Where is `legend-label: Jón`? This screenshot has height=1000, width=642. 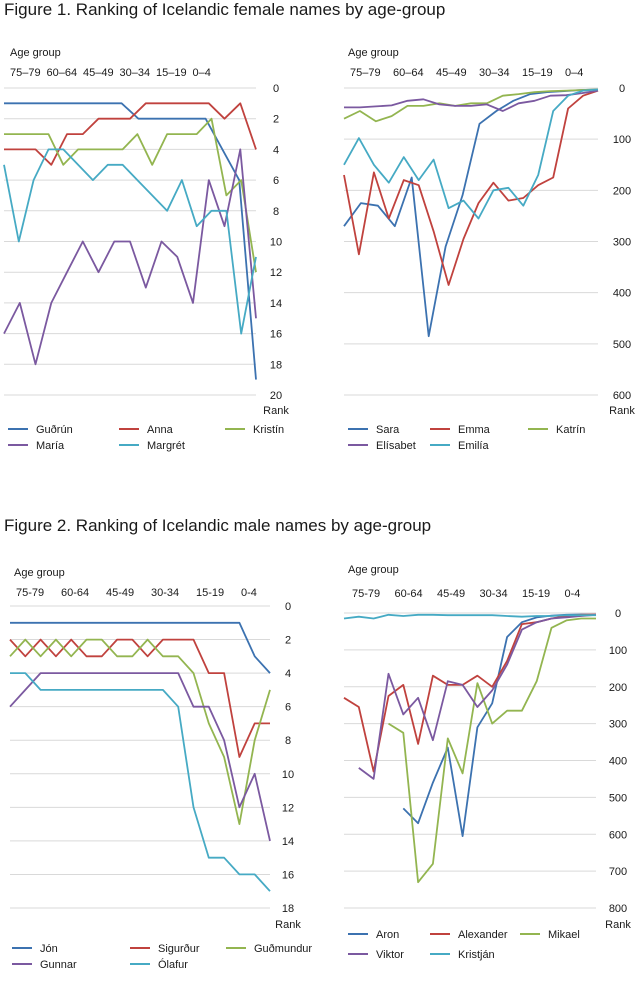 legend-label: Jón is located at coordinates (49, 949).